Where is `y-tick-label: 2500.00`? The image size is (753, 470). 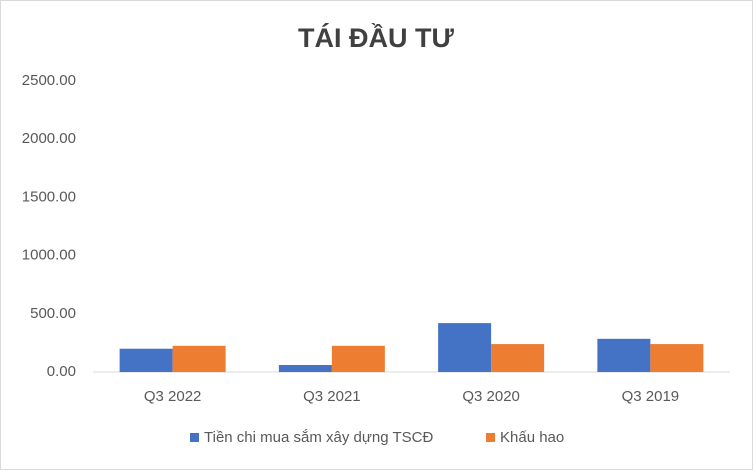 y-tick-label: 2500.00 is located at coordinates (49, 80).